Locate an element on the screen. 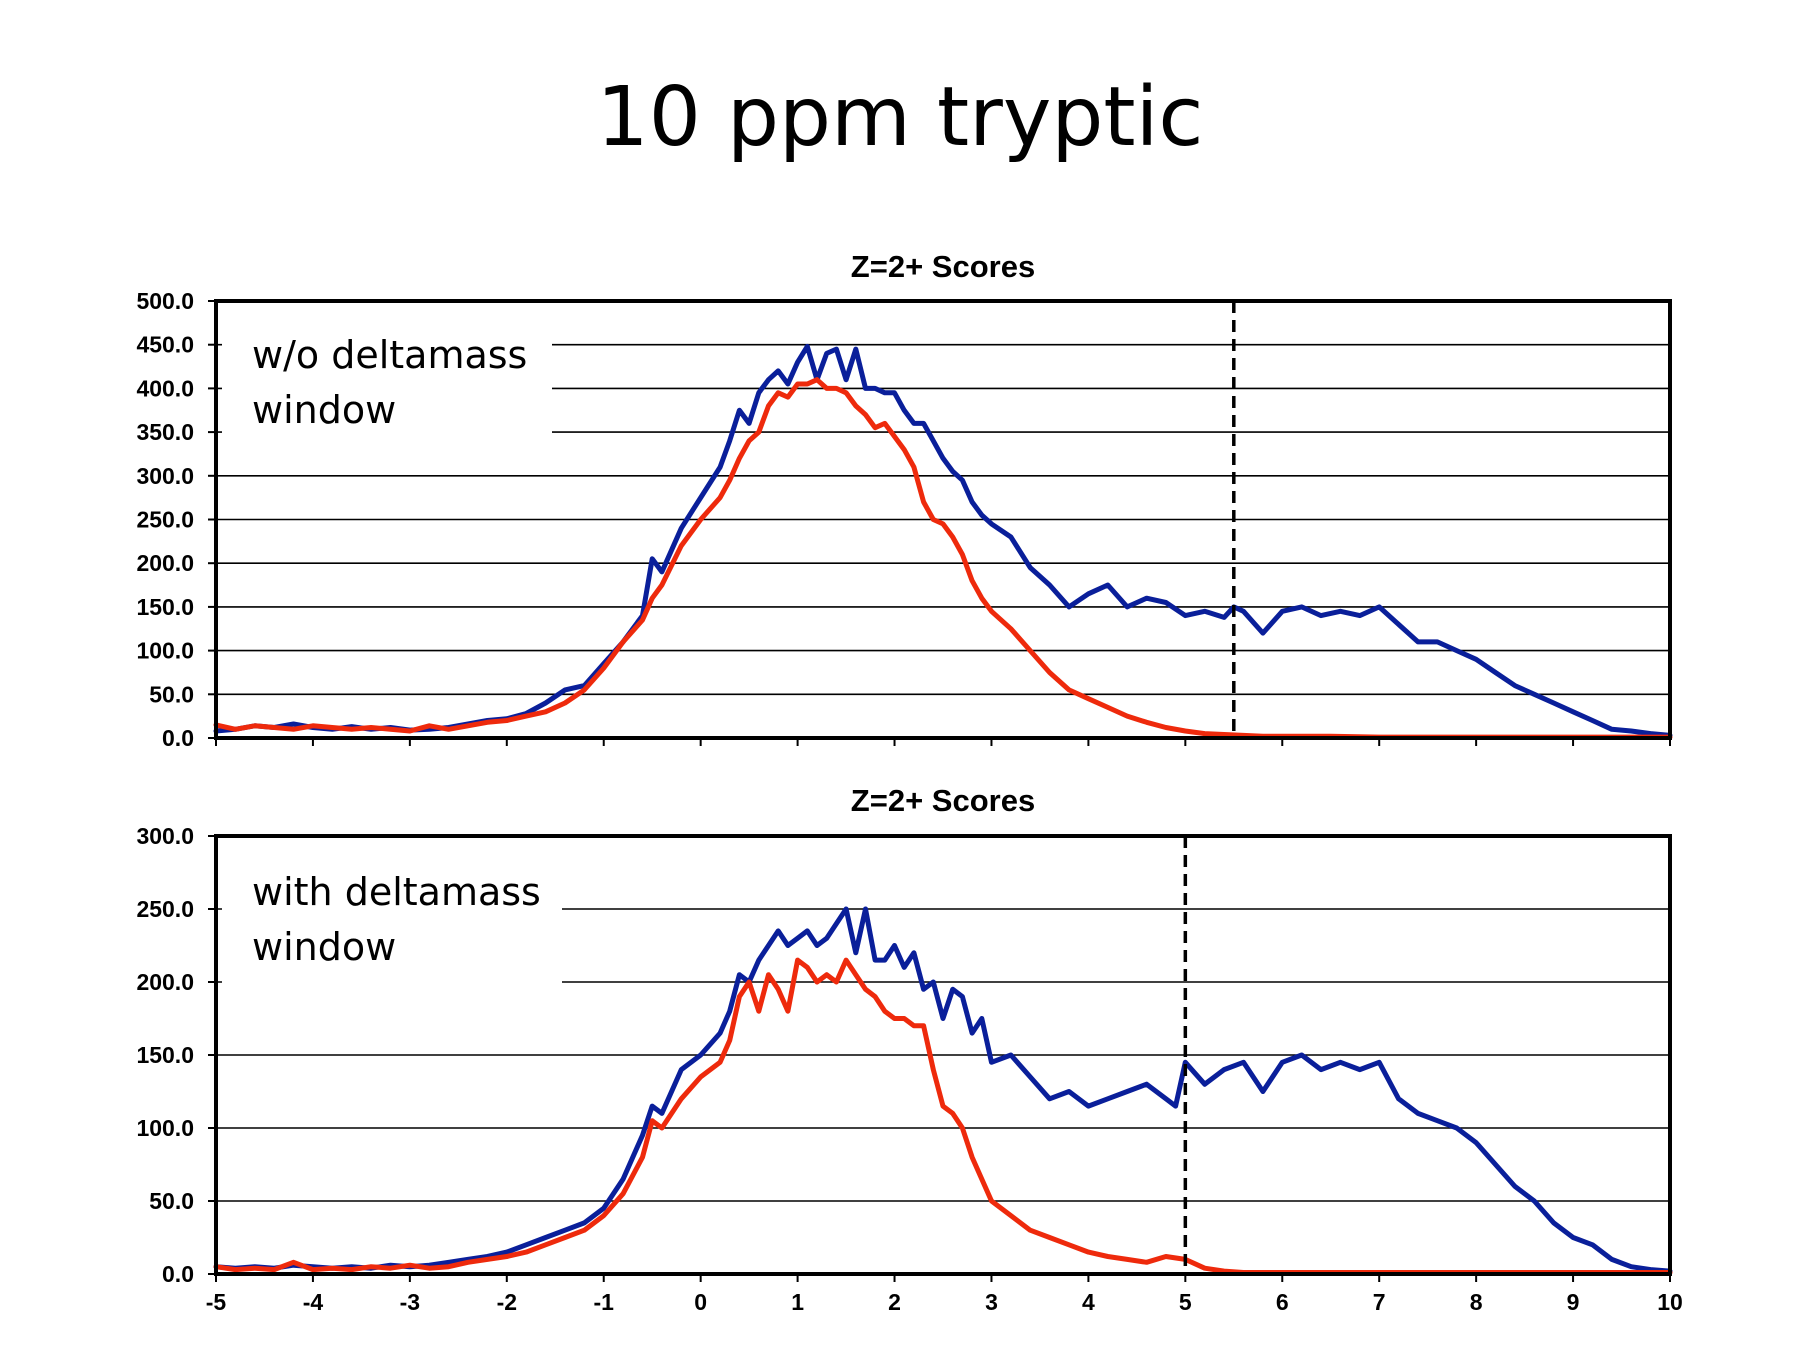 The height and width of the screenshot is (1350, 1800). x-tick-label: 2 is located at coordinates (894, 1302).